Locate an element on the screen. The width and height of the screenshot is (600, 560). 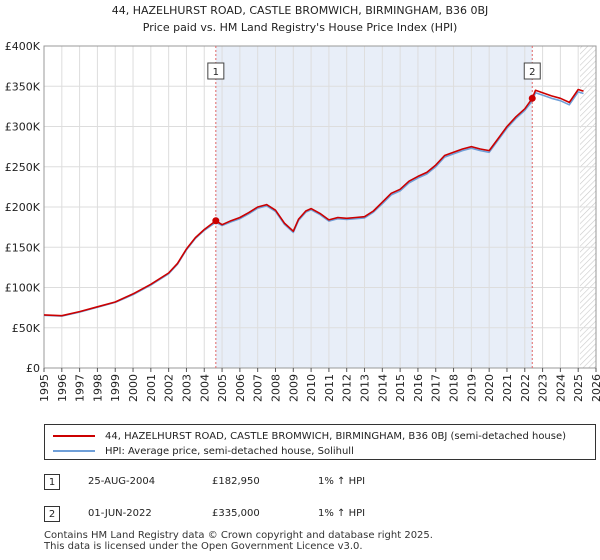
x-tick-label: 2004 is located at coordinates (204, 388).